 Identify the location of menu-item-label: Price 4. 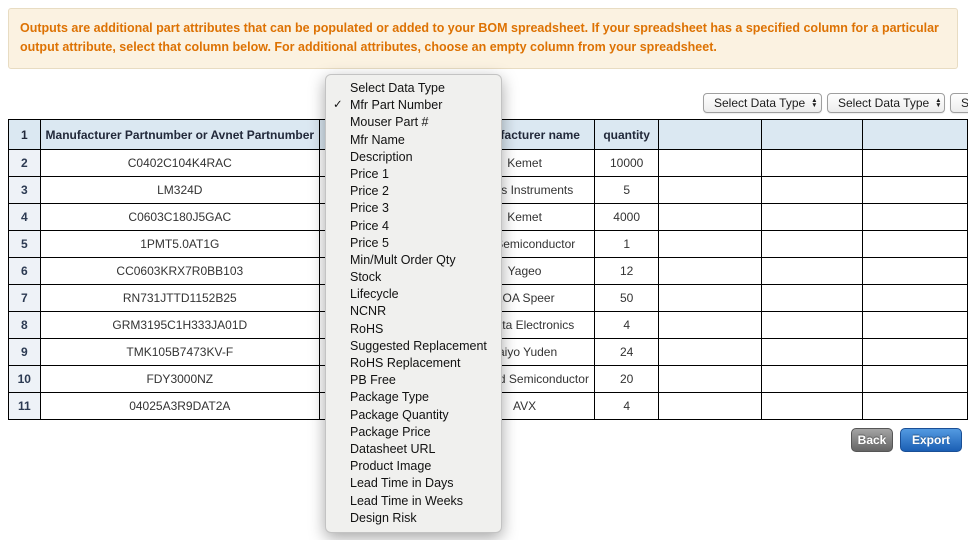
(369, 225).